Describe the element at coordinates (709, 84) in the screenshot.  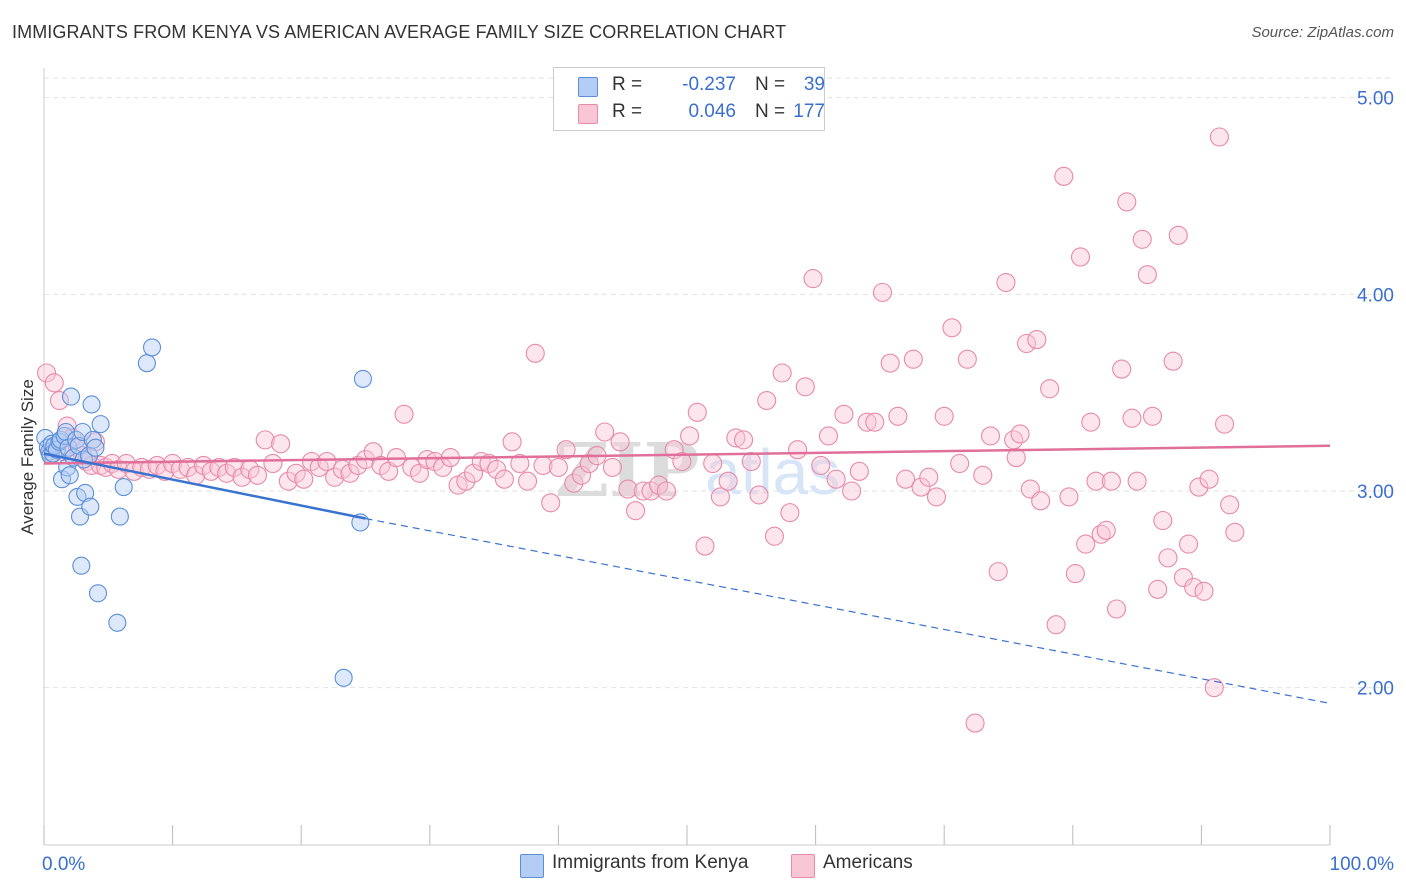
I see `legend-r-value-kenya: -0.237` at that location.